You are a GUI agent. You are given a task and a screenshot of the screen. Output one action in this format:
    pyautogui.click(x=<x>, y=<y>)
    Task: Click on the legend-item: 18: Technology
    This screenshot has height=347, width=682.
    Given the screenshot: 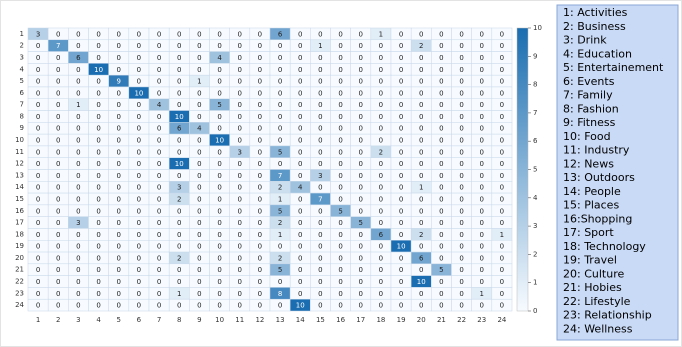 What is the action you would take?
    pyautogui.click(x=604, y=246)
    